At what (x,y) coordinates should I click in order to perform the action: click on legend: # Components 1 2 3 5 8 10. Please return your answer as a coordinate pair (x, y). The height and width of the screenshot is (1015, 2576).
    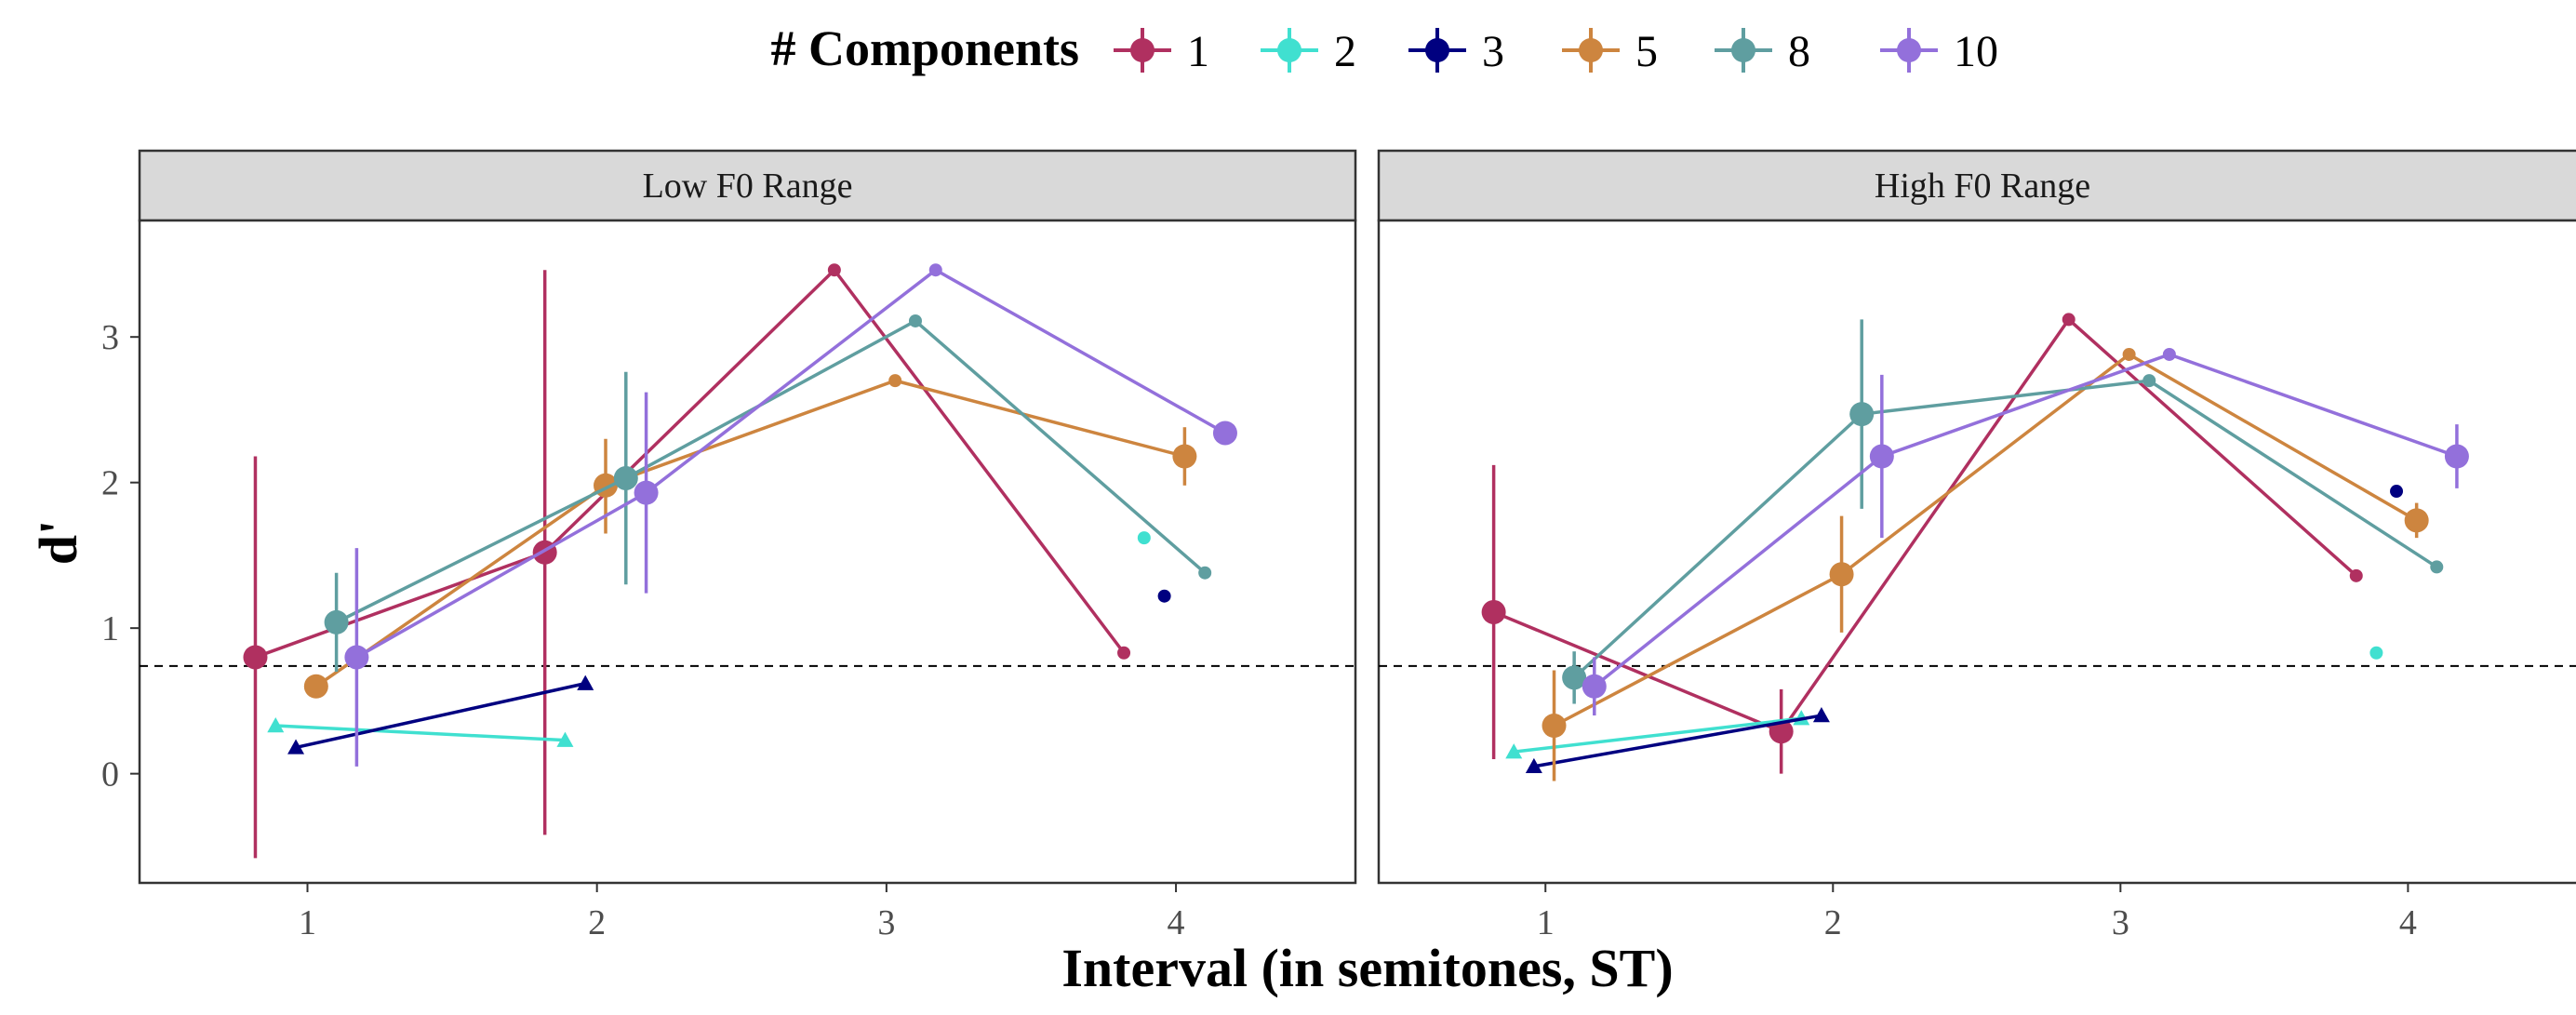
    Looking at the image, I should click on (1384, 48).